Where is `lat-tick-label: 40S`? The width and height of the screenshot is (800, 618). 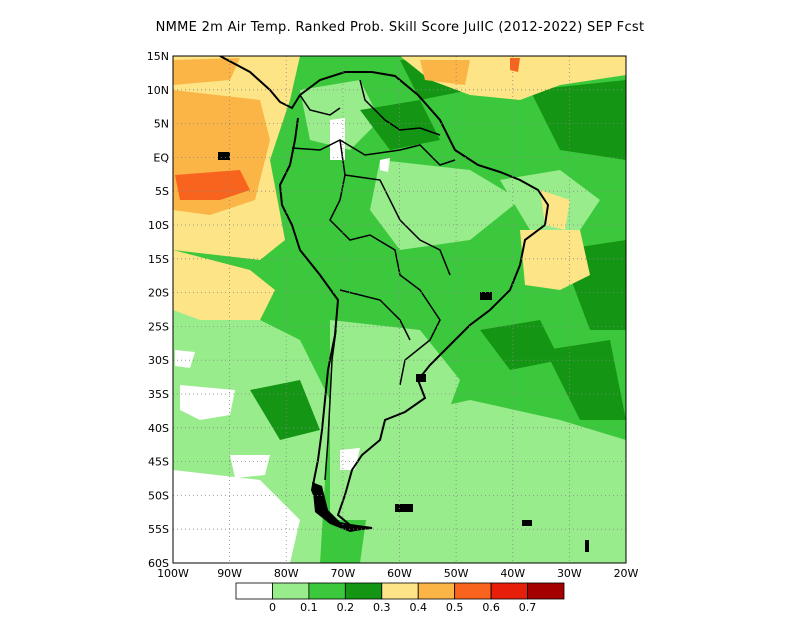
lat-tick-label: 40S is located at coordinates (158, 428).